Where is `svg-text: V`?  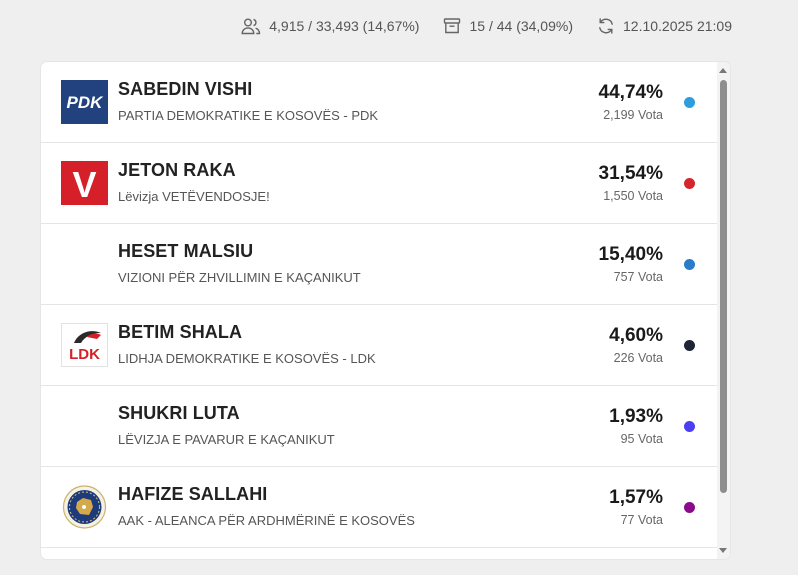 svg-text: V is located at coordinates (84, 184).